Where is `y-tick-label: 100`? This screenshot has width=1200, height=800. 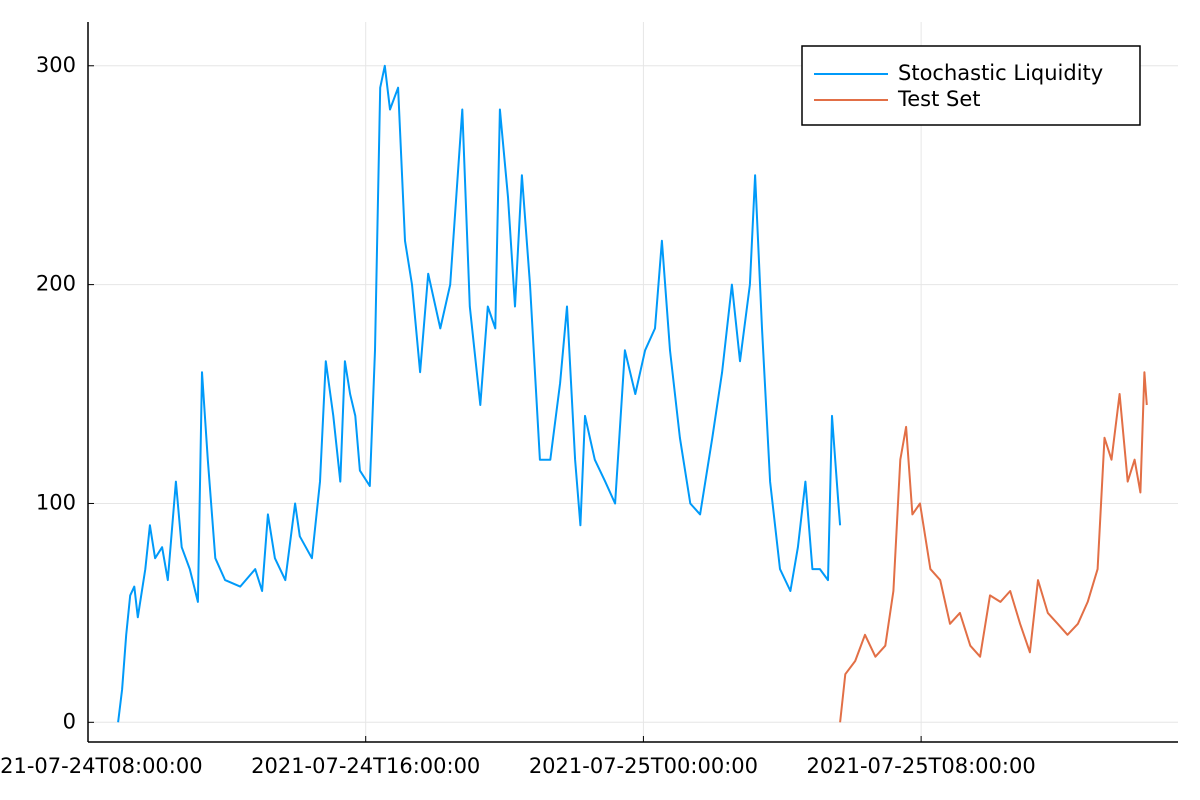
y-tick-label: 100 is located at coordinates (56, 502).